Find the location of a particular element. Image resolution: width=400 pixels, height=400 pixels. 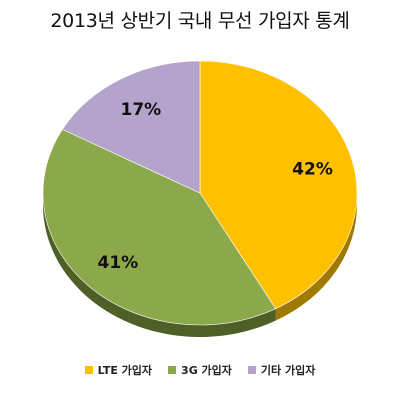

legend-label-3g: 3G 가입자 is located at coordinates (206, 370).